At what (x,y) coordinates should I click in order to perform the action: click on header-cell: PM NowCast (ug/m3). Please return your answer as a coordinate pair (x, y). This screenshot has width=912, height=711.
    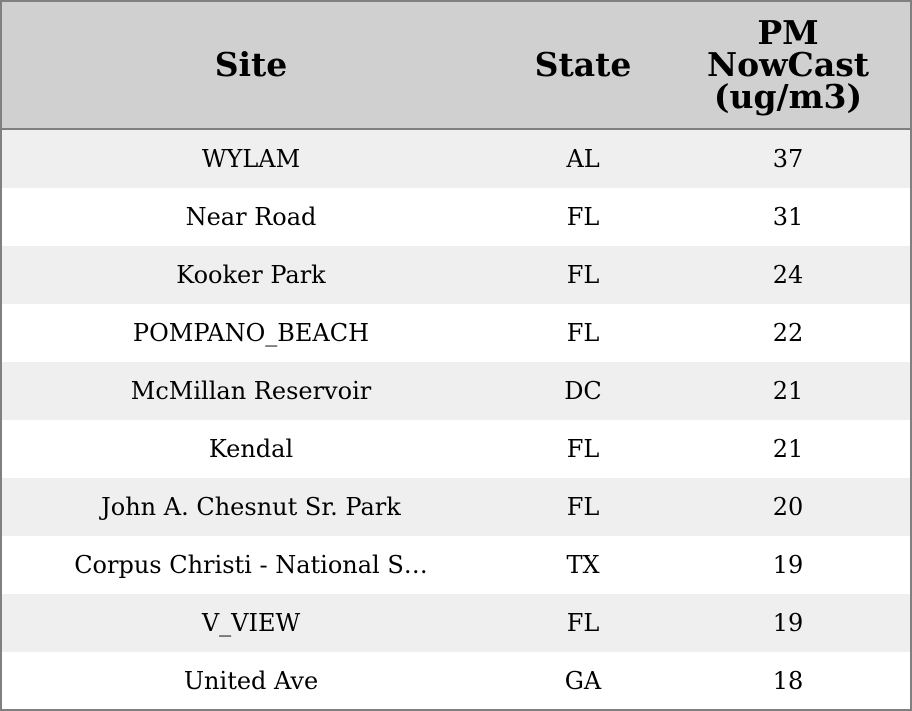
    Looking at the image, I should click on (788, 66).